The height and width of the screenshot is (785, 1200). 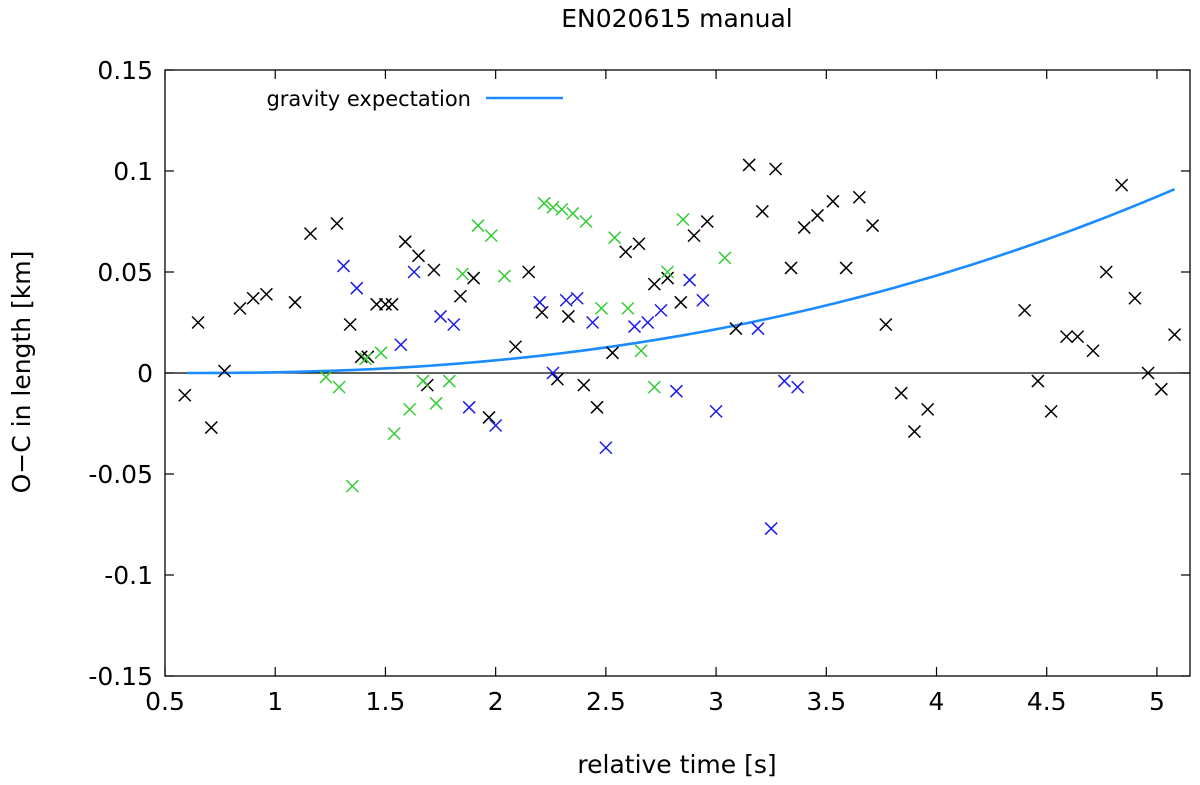 What do you see at coordinates (1047, 701) in the screenshot?
I see `x-tick-label: 4.5` at bounding box center [1047, 701].